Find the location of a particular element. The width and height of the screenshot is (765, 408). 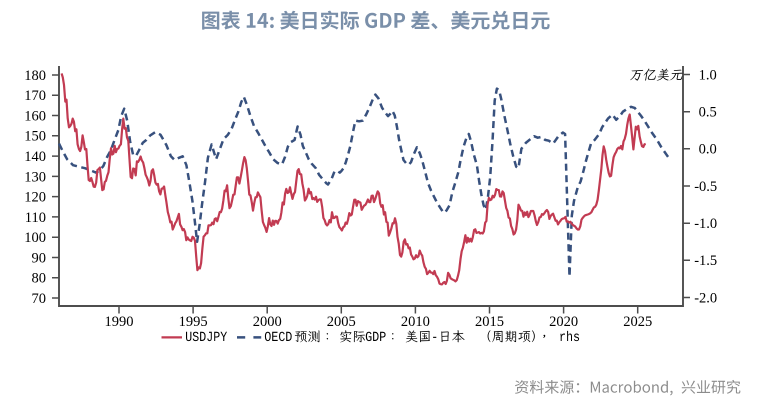

svg-text: 80 is located at coordinates (39, 279).